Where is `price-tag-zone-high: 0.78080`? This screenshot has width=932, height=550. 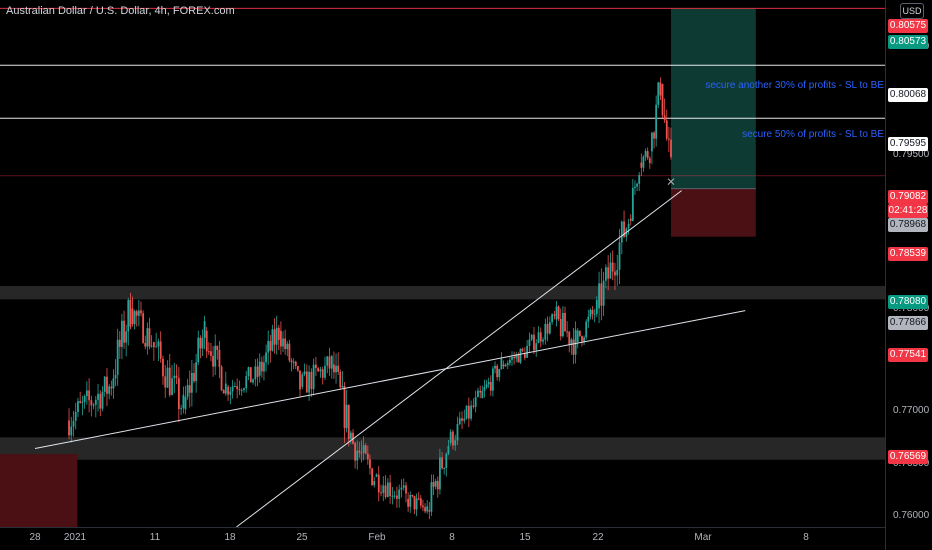 price-tag-zone-high: 0.78080 is located at coordinates (908, 302).